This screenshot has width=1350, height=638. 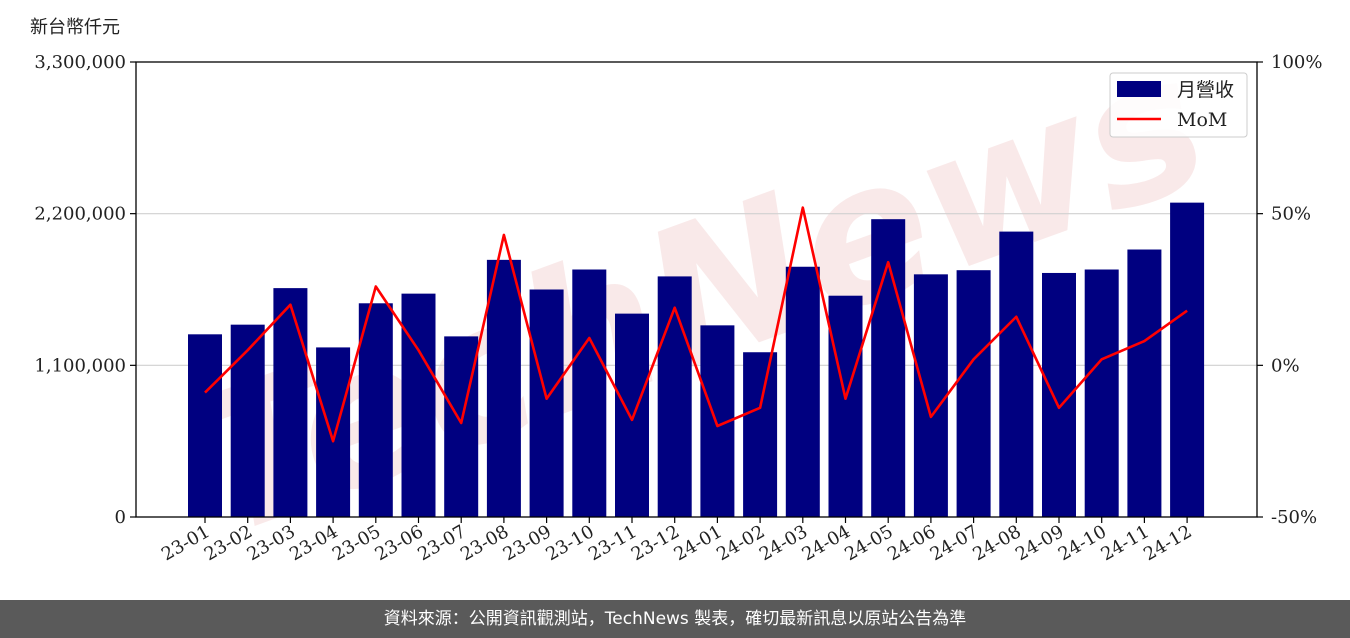 What do you see at coordinates (655, 543) in the screenshot?
I see `x-tick-label: 23-12` at bounding box center [655, 543].